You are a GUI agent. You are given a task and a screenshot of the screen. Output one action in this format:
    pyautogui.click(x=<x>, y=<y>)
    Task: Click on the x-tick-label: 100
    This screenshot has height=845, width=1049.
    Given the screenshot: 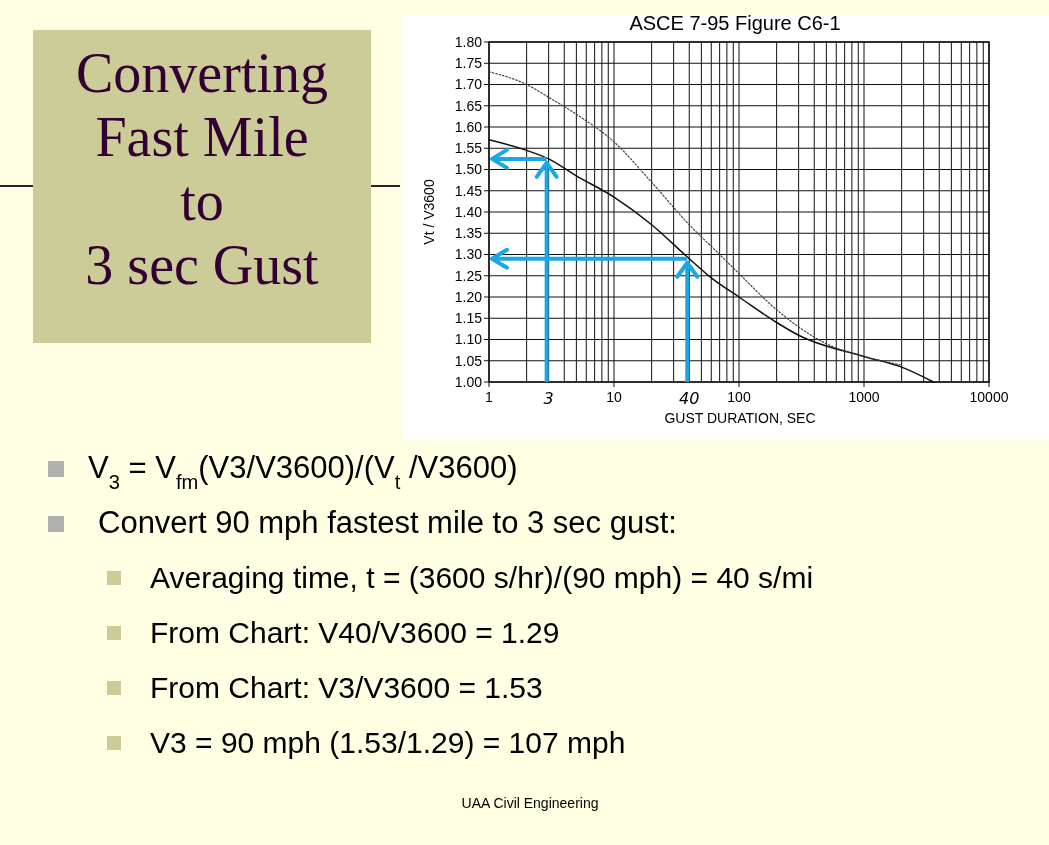 What is the action you would take?
    pyautogui.click(x=739, y=397)
    